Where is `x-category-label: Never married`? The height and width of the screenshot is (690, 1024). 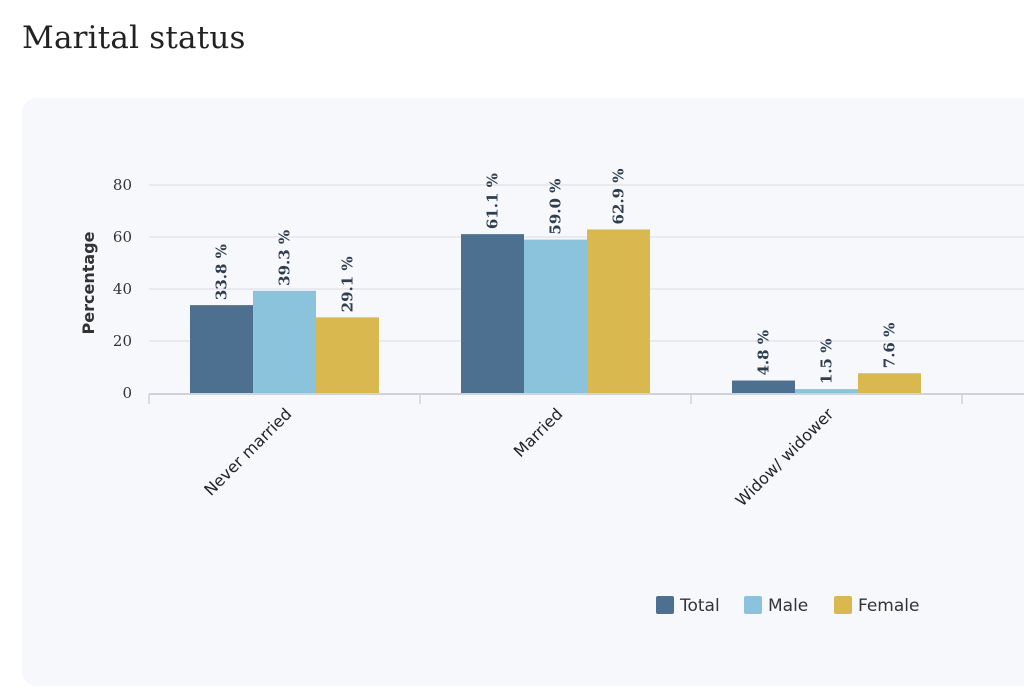
x-category-label: Never married is located at coordinates (247, 451).